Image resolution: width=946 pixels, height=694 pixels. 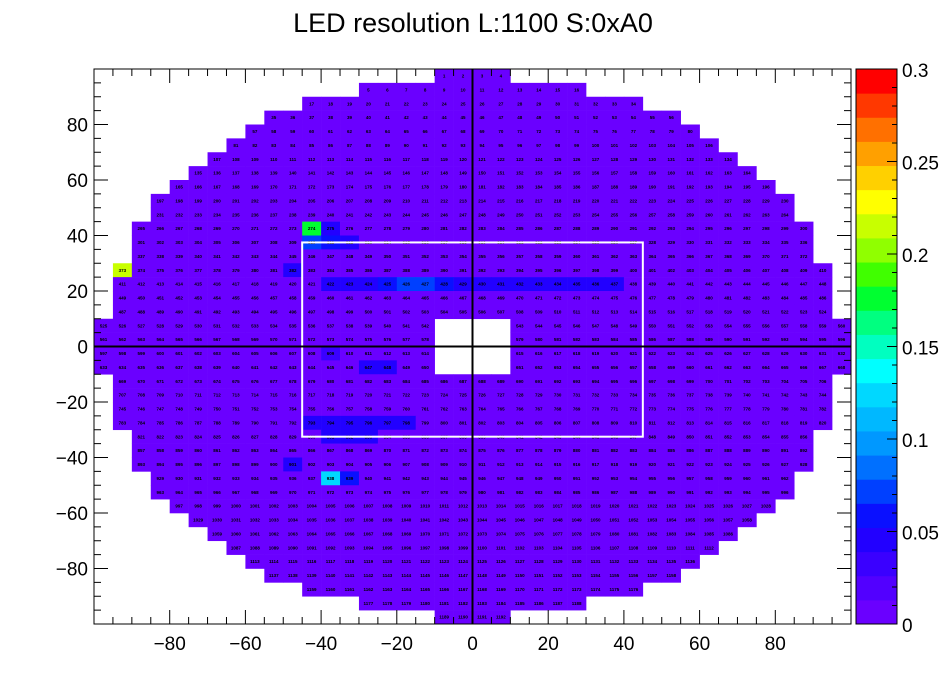 What do you see at coordinates (331, 506) in the screenshot?
I see `cell-label: 1005` at bounding box center [331, 506].